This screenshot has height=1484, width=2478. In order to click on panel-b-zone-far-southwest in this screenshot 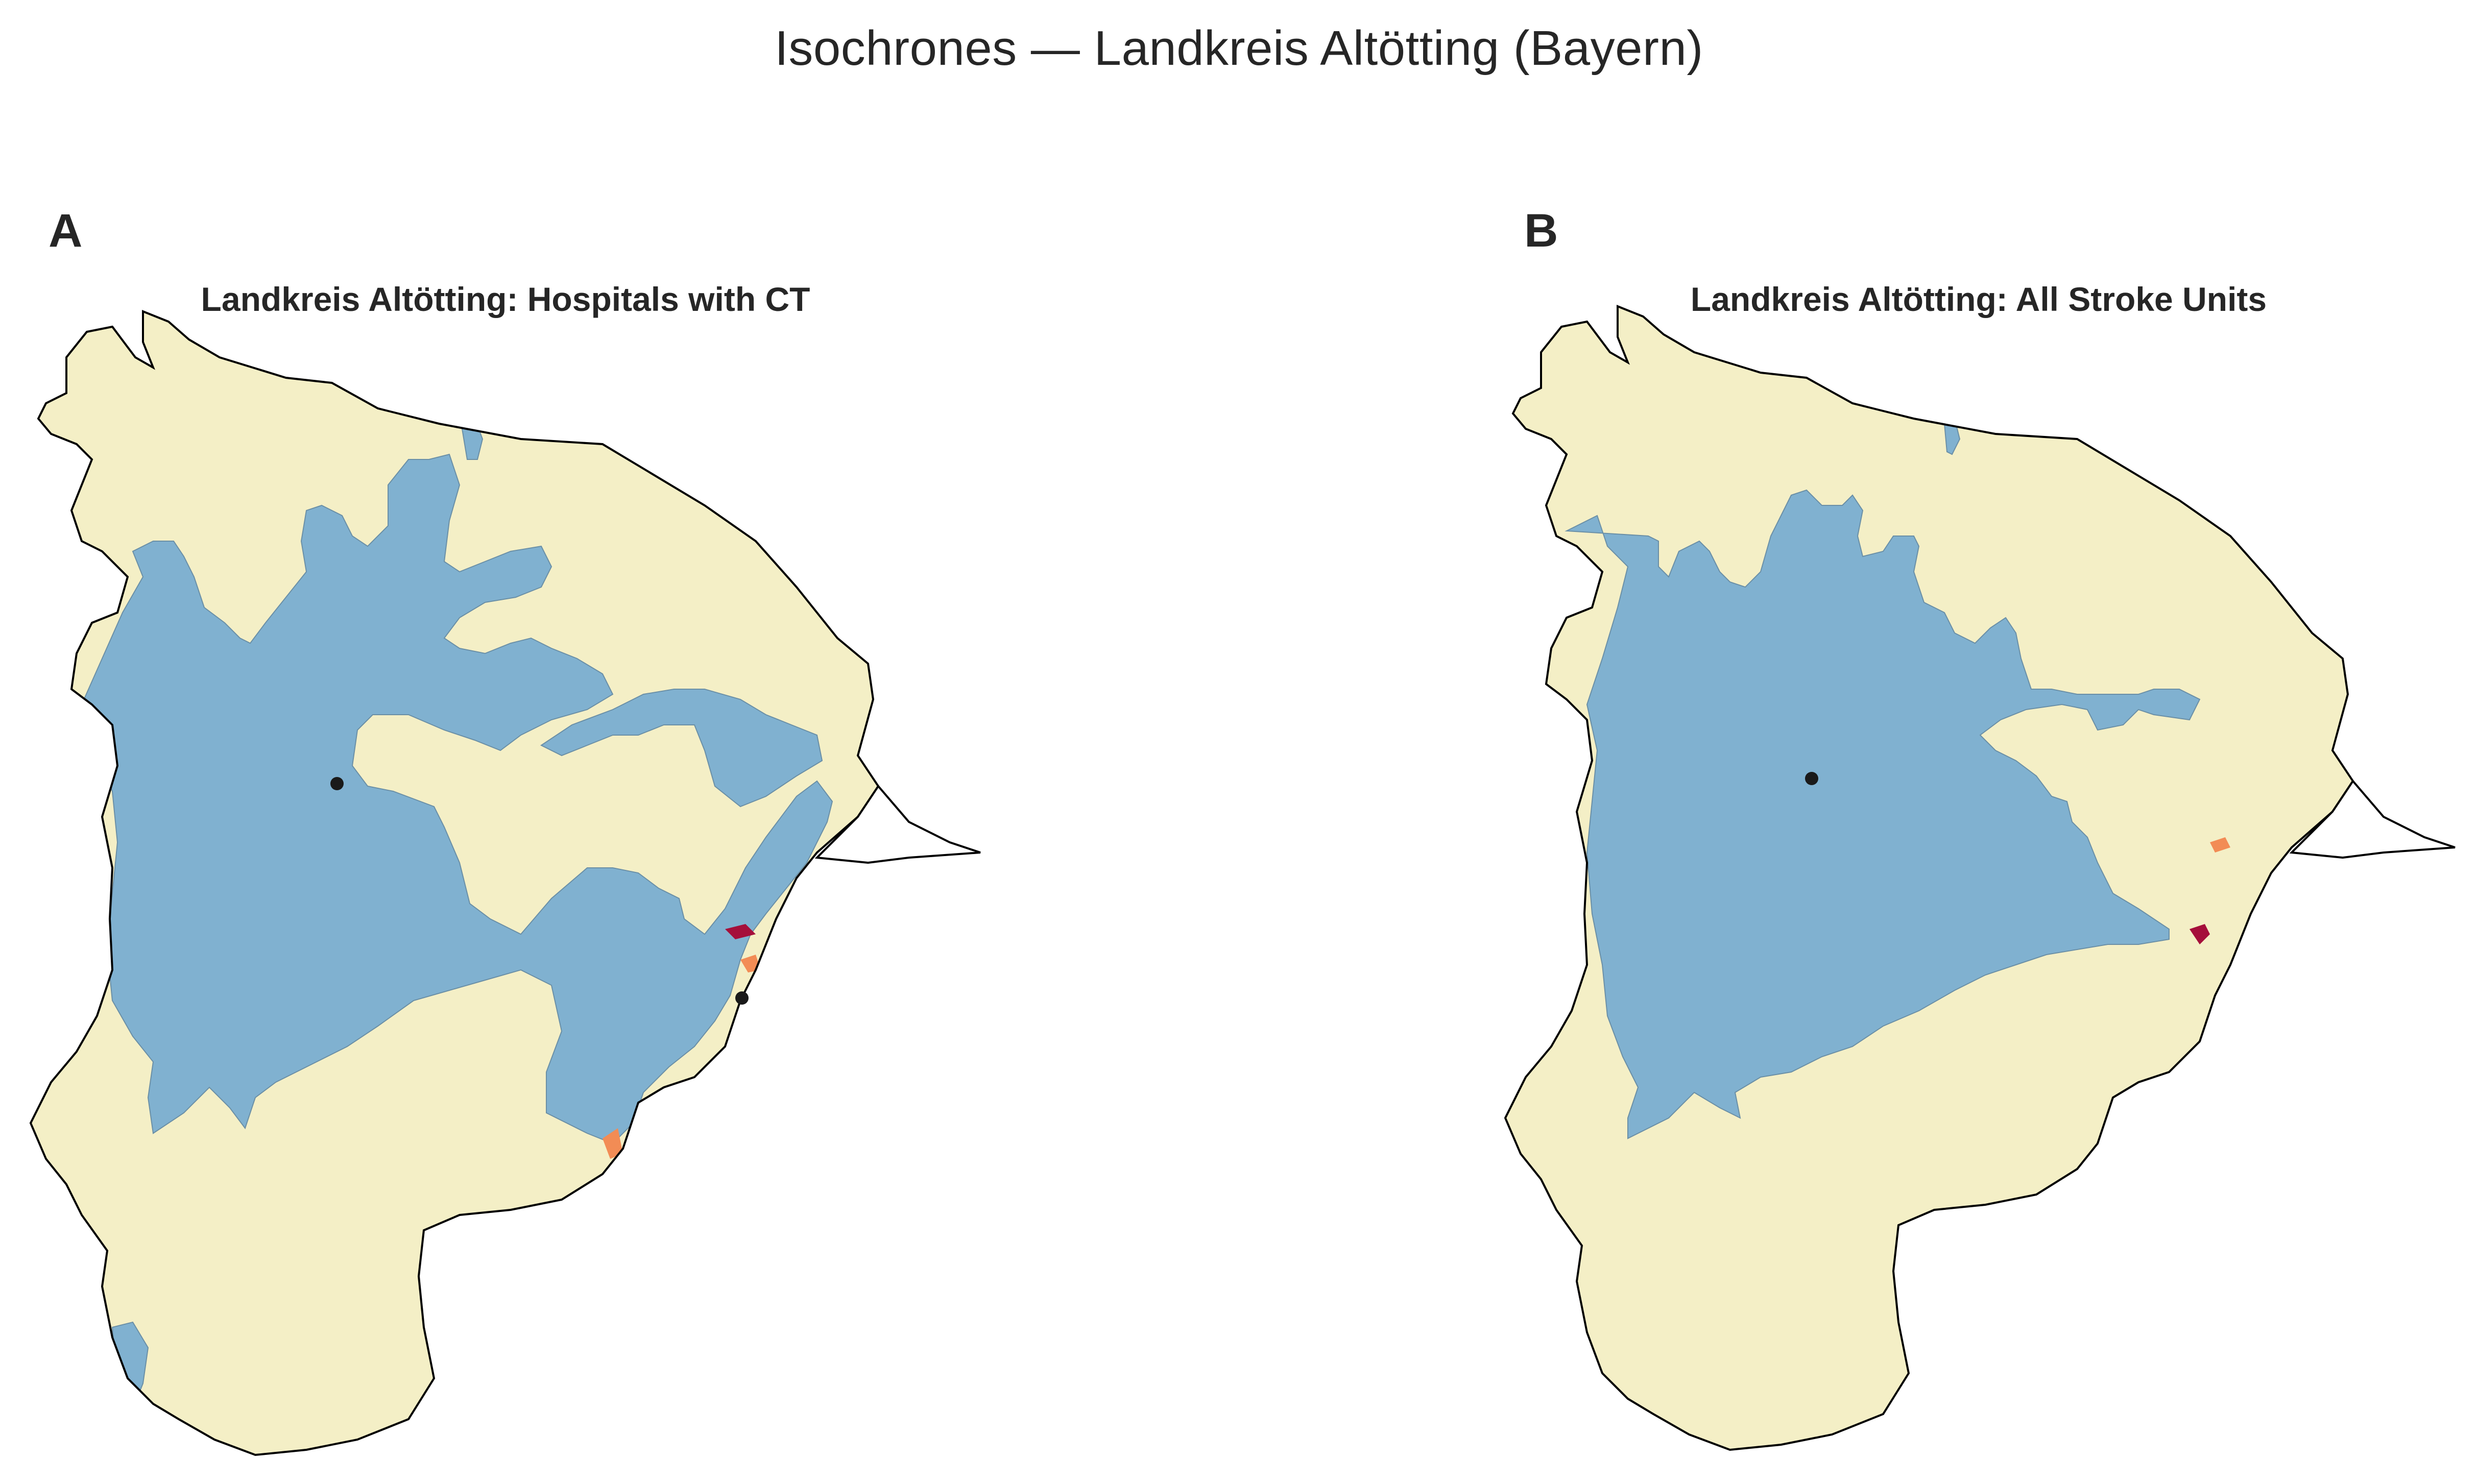, I will do `click(2040, 1360)`.